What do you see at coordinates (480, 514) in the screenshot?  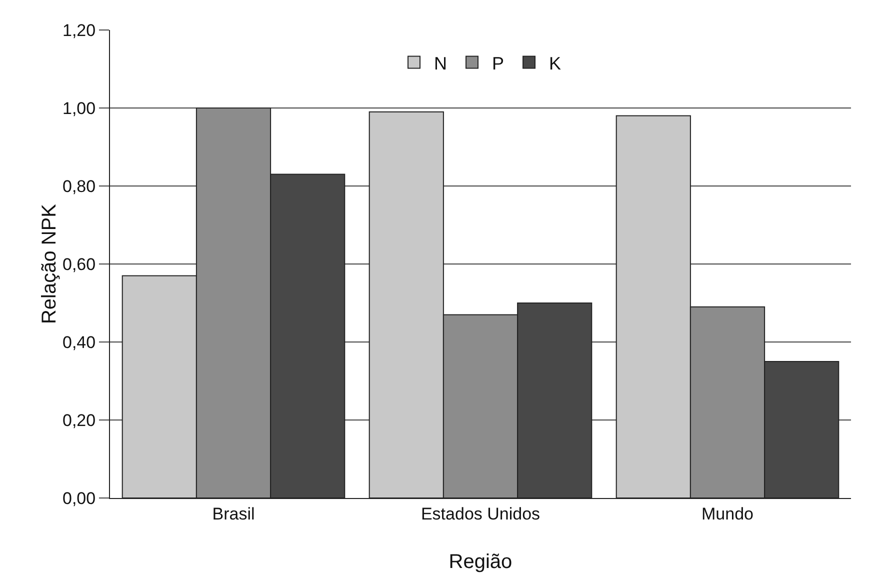 I see `x-tick-label: Estados Unidos` at bounding box center [480, 514].